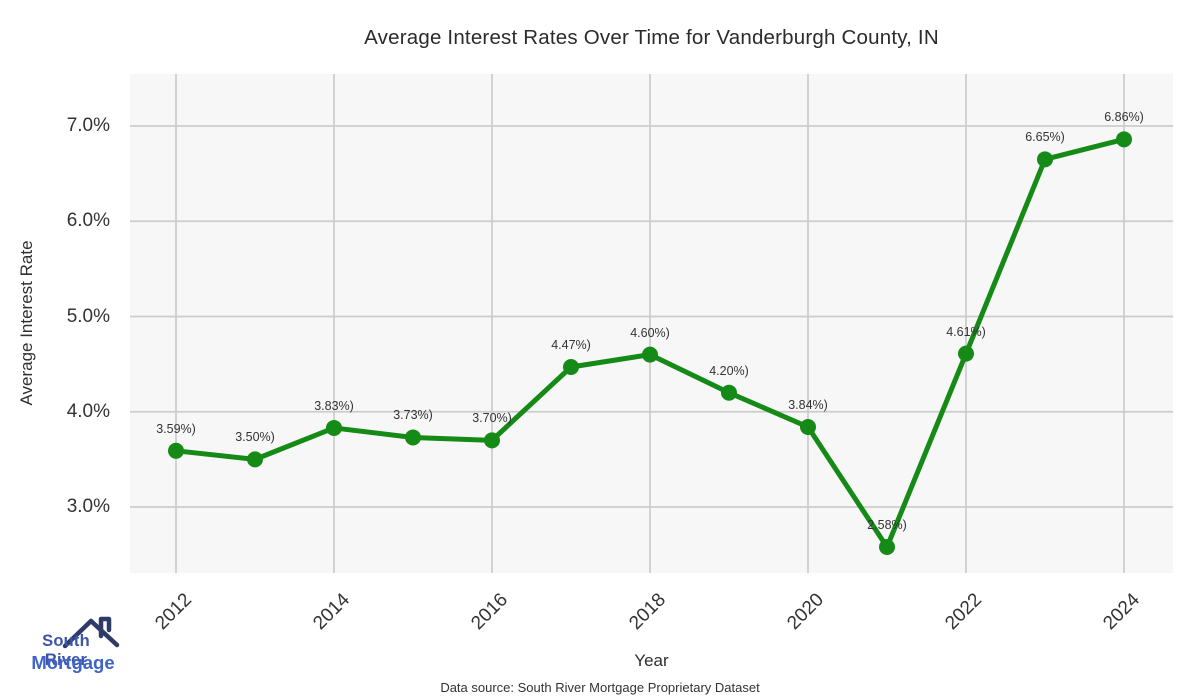 The height and width of the screenshot is (700, 1200). I want to click on y-tick-label: 6.0%, so click(88, 221).